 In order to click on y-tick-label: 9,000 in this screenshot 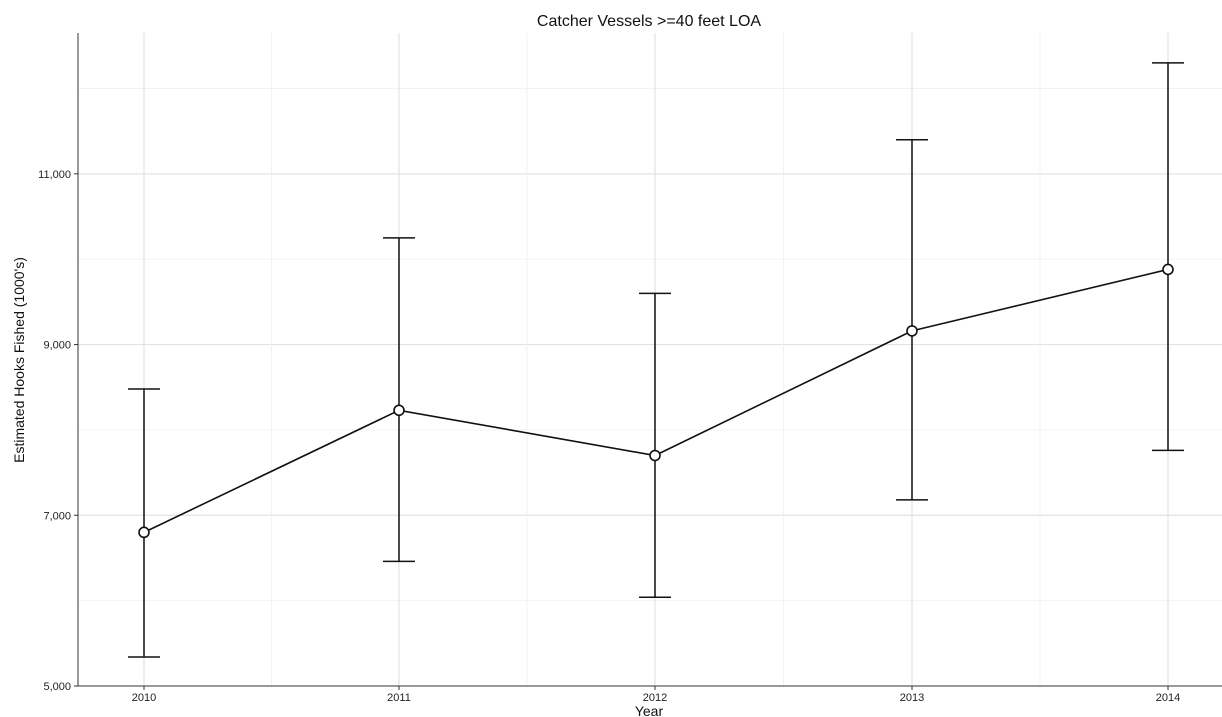, I will do `click(57, 346)`.